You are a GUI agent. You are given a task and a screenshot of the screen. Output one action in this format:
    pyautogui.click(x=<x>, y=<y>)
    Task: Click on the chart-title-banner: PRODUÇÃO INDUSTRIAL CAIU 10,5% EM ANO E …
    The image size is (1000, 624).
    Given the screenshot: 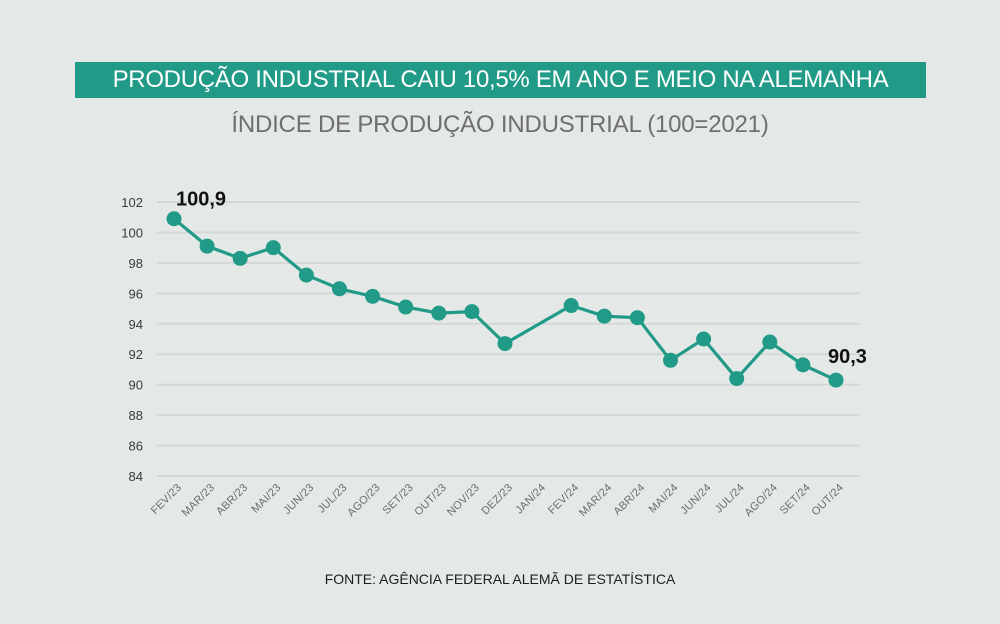 What is the action you would take?
    pyautogui.click(x=500, y=80)
    